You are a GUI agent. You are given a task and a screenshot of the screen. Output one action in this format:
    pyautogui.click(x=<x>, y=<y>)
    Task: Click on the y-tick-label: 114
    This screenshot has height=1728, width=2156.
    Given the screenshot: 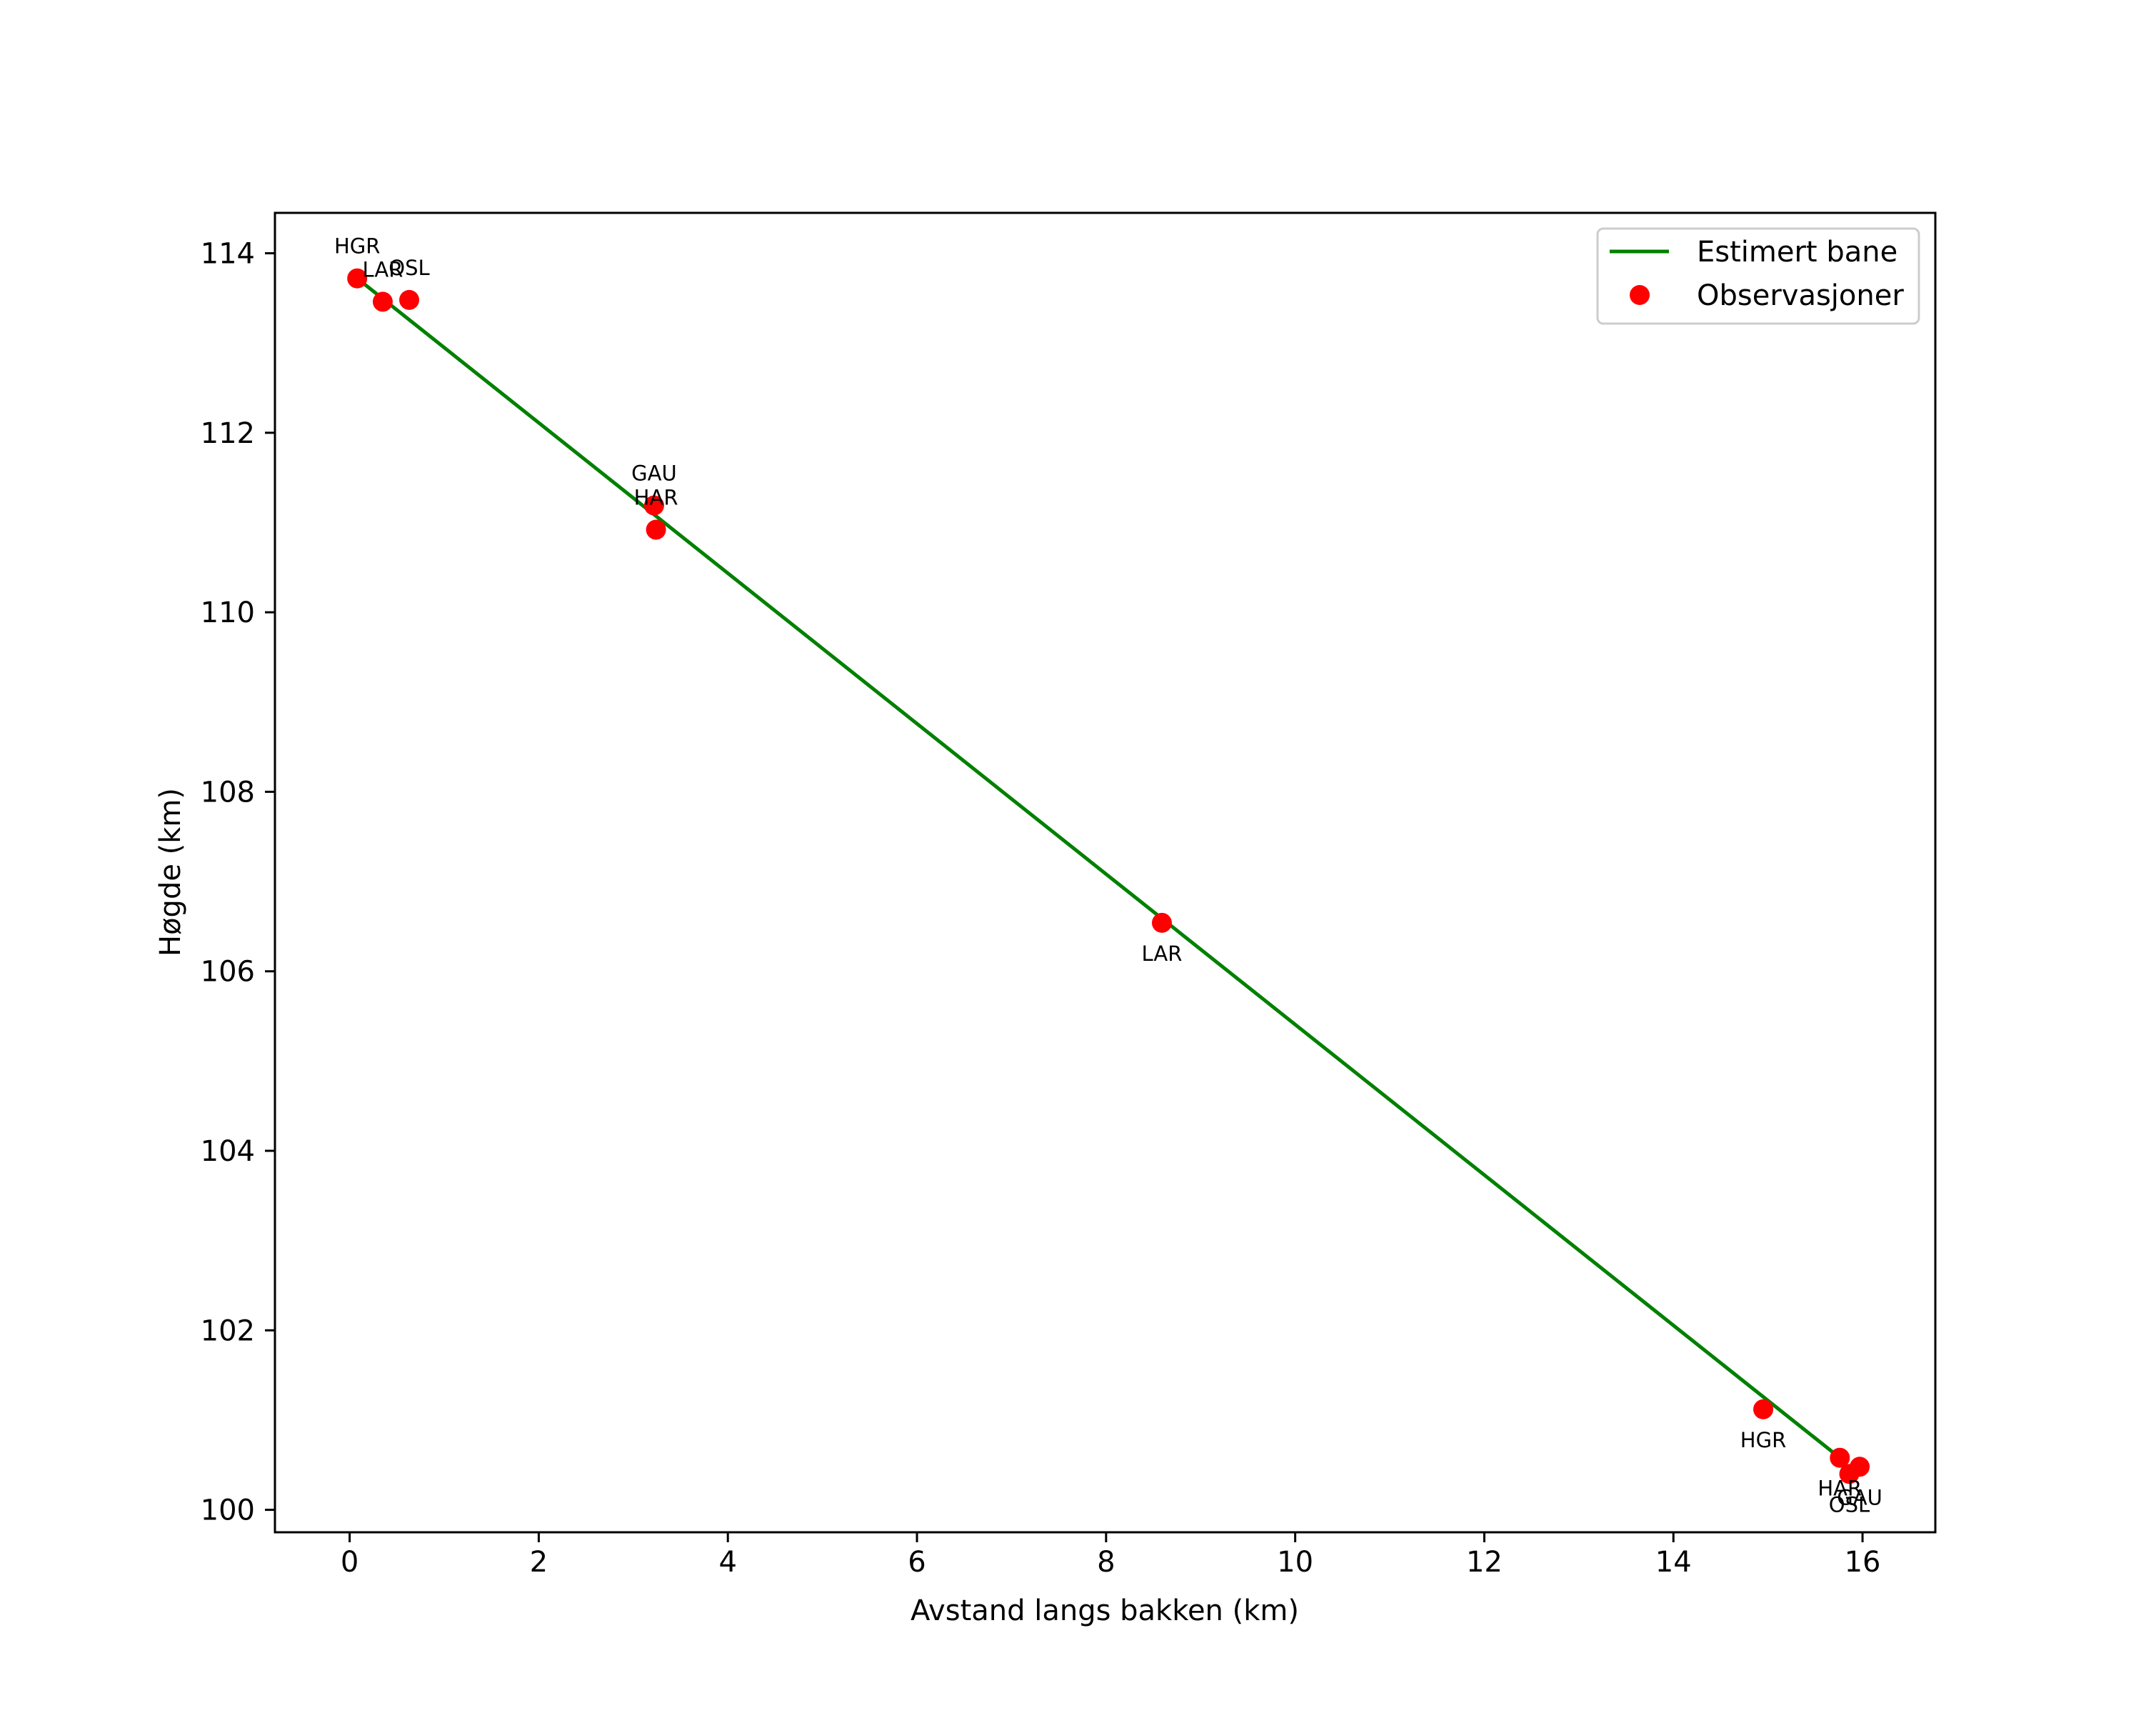 What is the action you would take?
    pyautogui.click(x=228, y=254)
    